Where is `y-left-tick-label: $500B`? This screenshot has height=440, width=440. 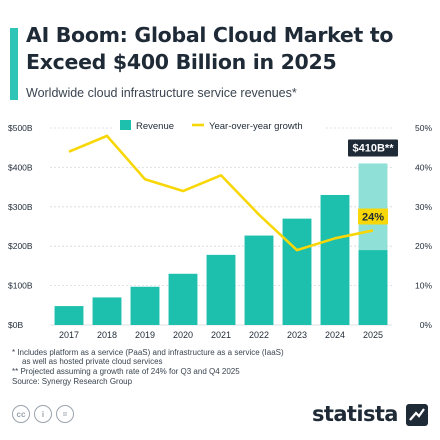
y-left-tick-label: $500B is located at coordinates (20, 128).